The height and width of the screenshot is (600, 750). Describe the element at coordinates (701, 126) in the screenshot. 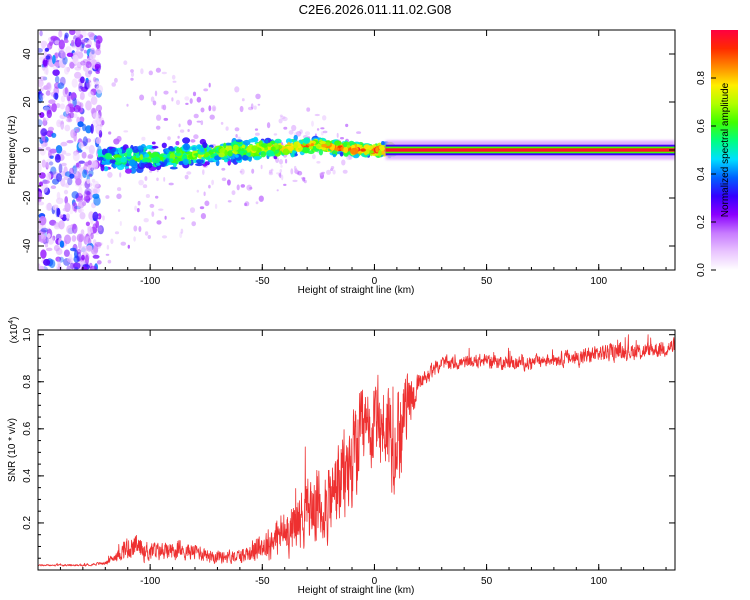

I see `colorbar-tick-label: 0.6` at that location.